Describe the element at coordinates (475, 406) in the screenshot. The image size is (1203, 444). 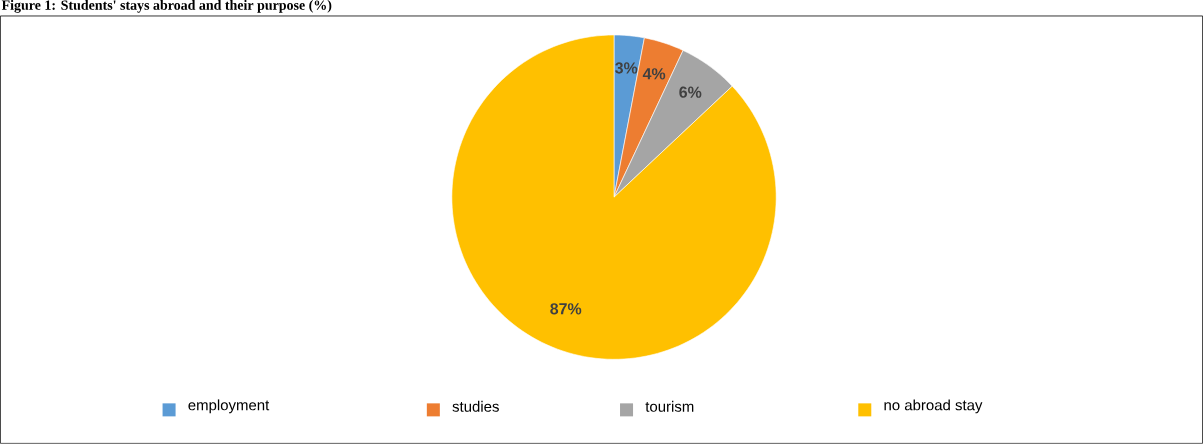
I see `legend-label: studies` at that location.